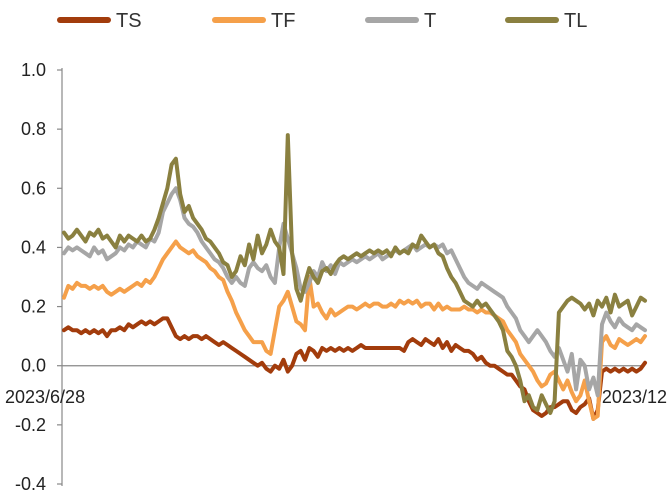  What do you see at coordinates (30, 425) in the screenshot?
I see `y-tick-label: -0.2` at bounding box center [30, 425].